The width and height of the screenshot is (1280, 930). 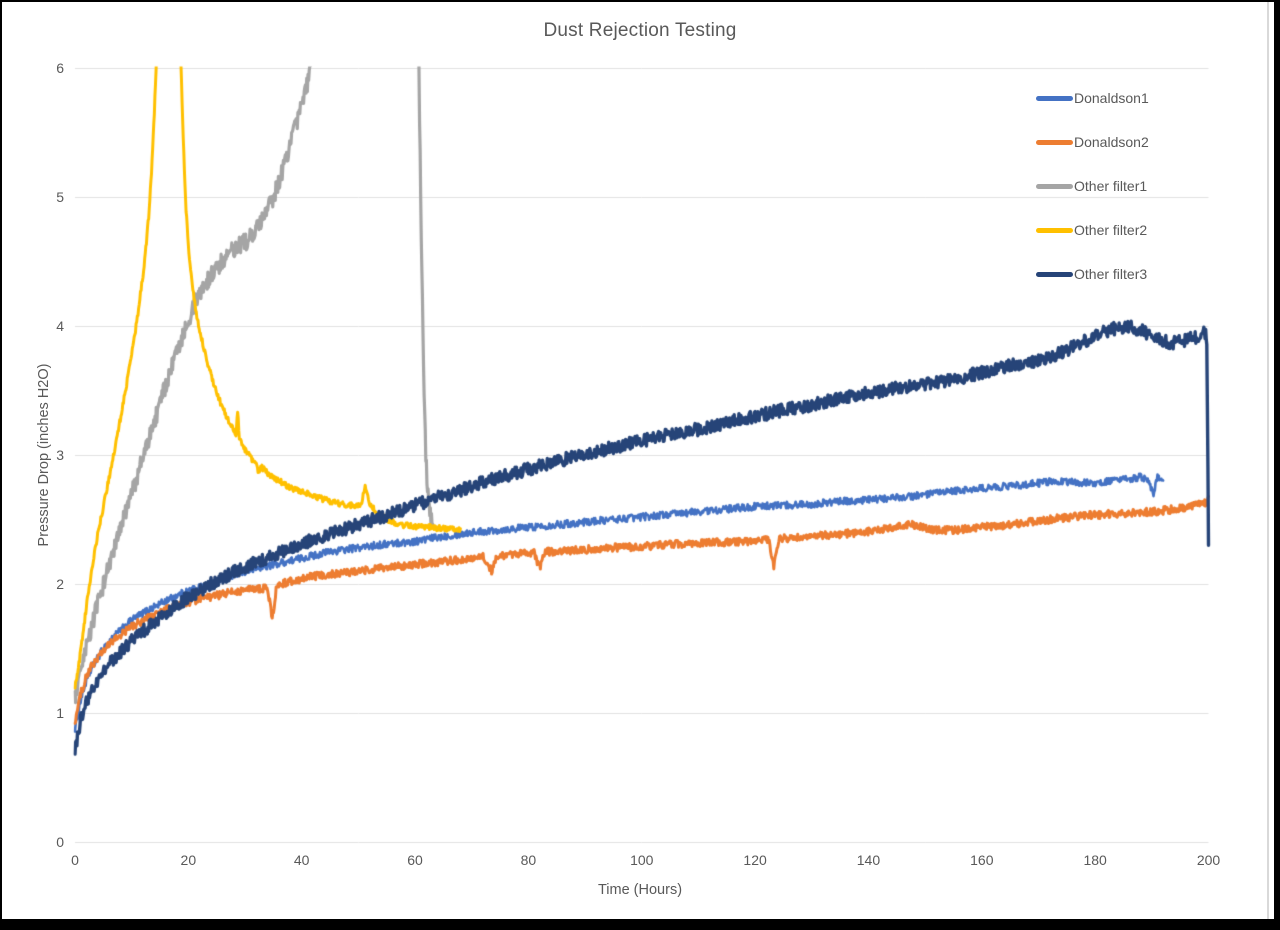 I want to click on x-tick-label: 160, so click(x=982, y=860).